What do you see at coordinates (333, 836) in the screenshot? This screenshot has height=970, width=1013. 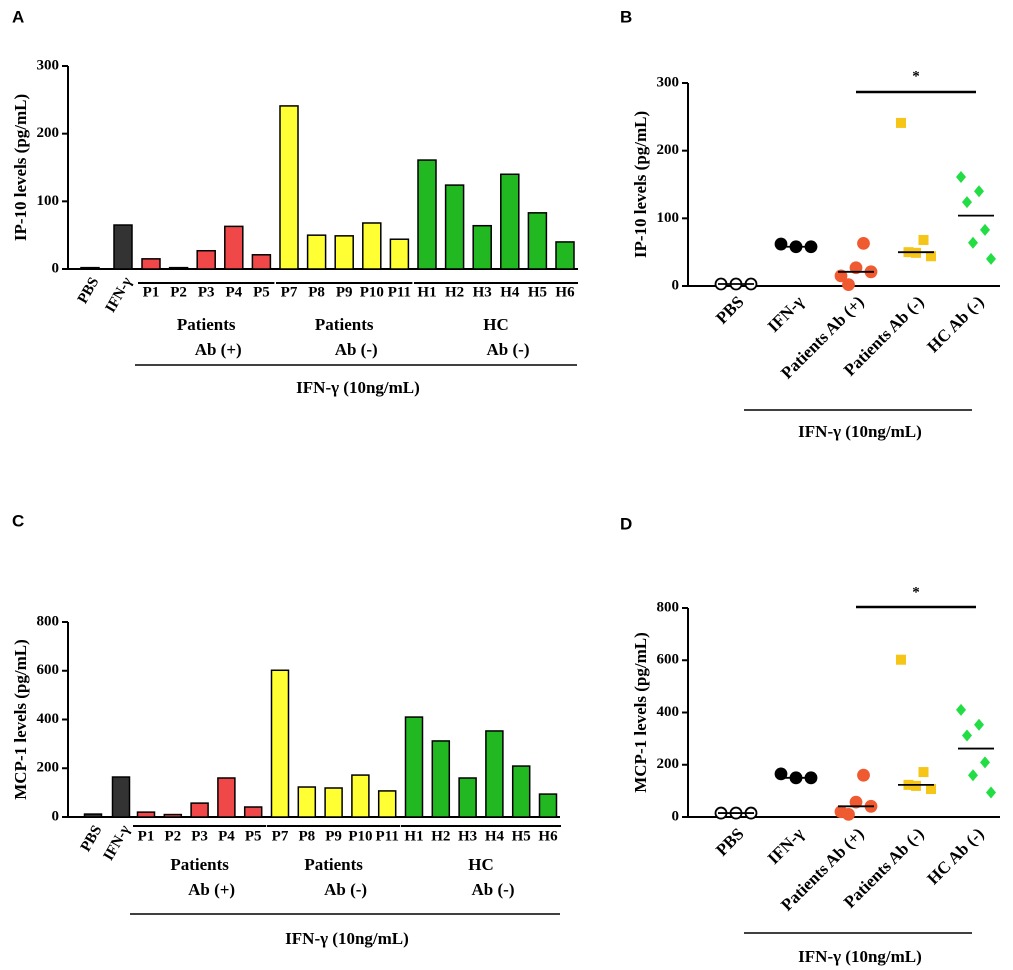 I see `x-tick-label: P9` at bounding box center [333, 836].